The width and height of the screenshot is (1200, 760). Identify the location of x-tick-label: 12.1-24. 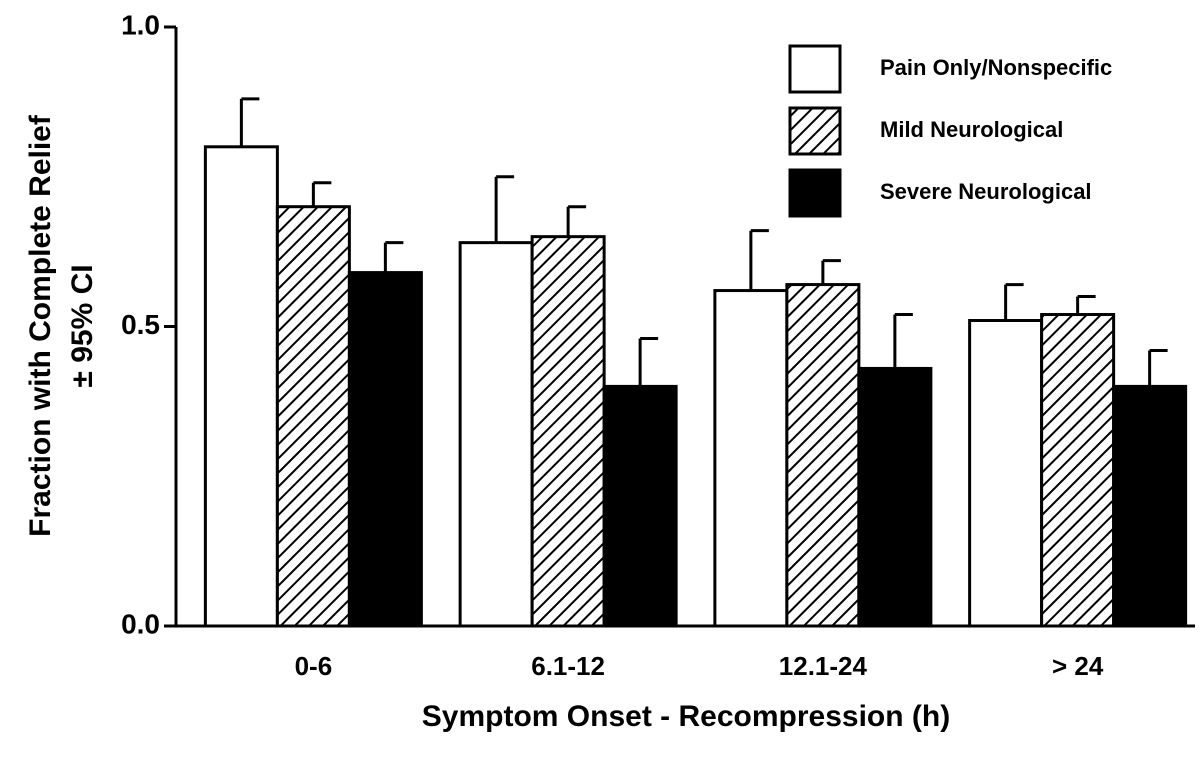
(823, 666).